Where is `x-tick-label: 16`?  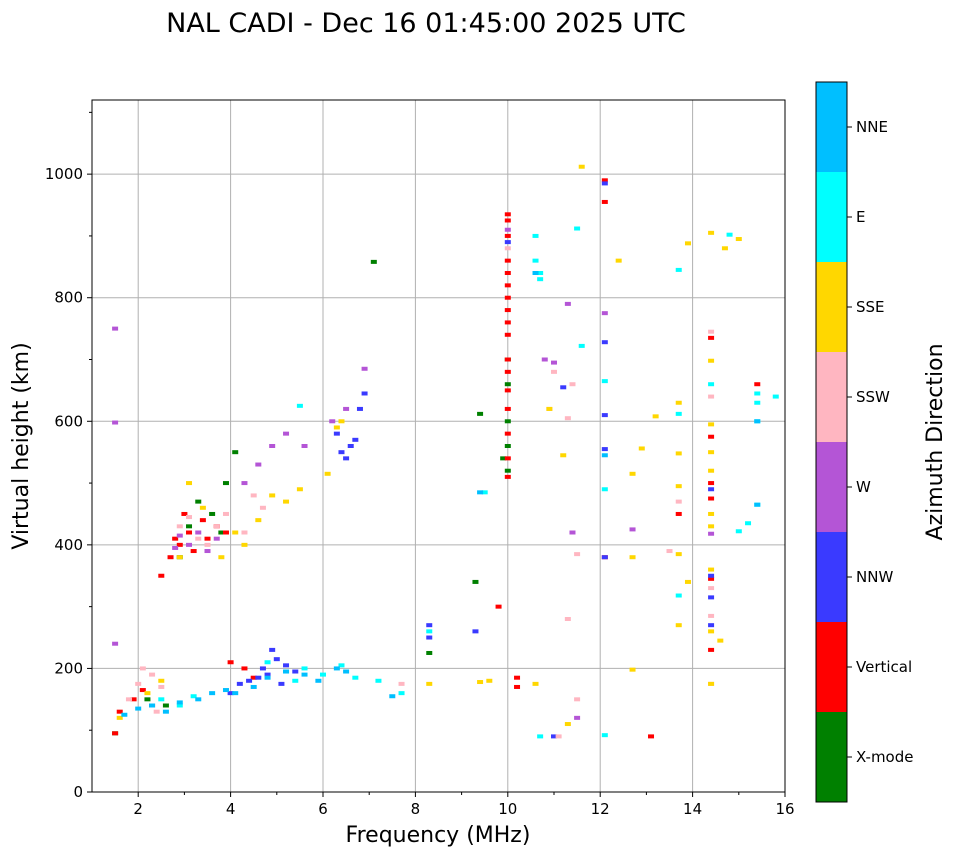
x-tick-label: 16 is located at coordinates (784, 809).